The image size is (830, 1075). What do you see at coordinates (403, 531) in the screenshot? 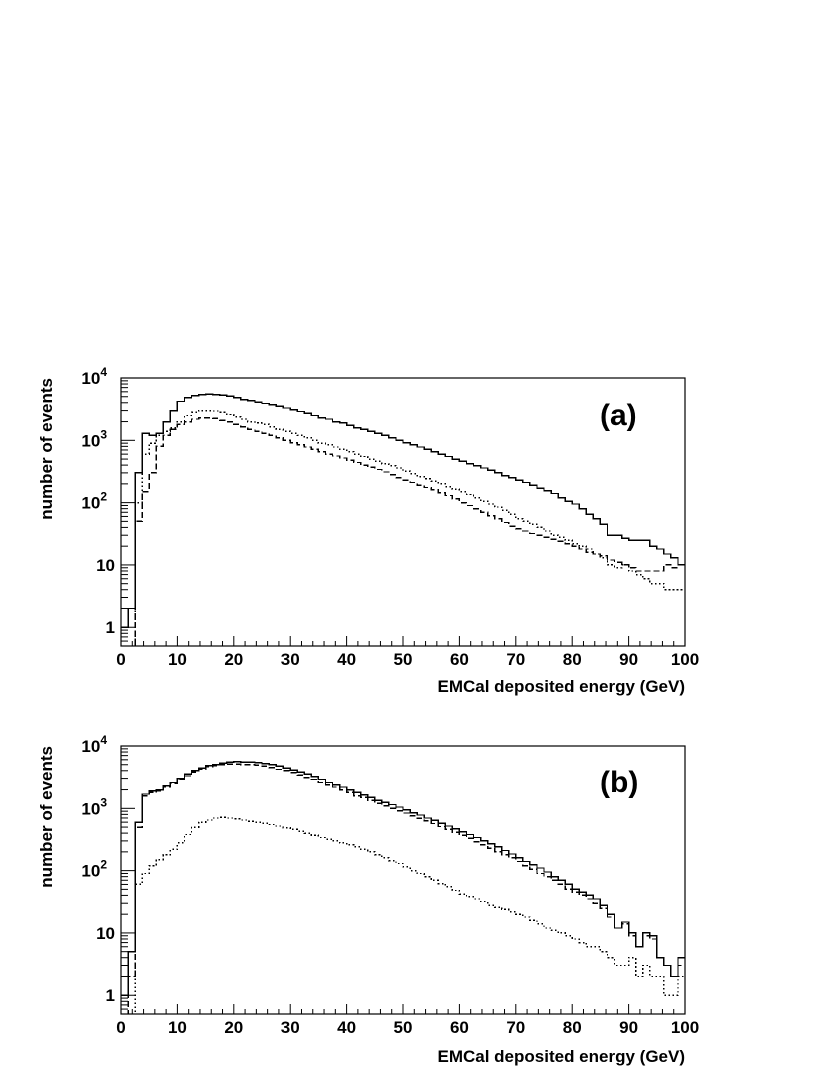
I see `histogram-dashed` at bounding box center [403, 531].